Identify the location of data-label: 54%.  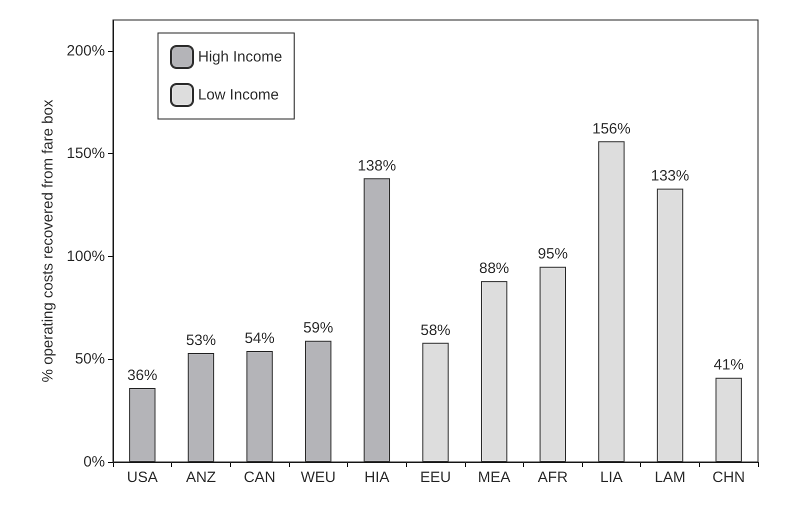
(259, 338).